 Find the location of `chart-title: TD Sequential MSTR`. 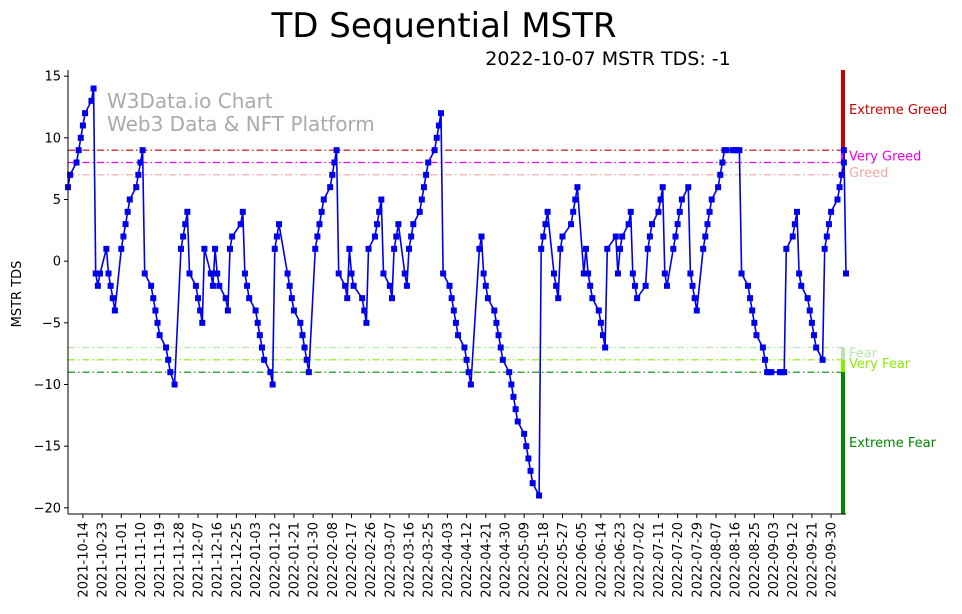

chart-title: TD Sequential MSTR is located at coordinates (443, 26).